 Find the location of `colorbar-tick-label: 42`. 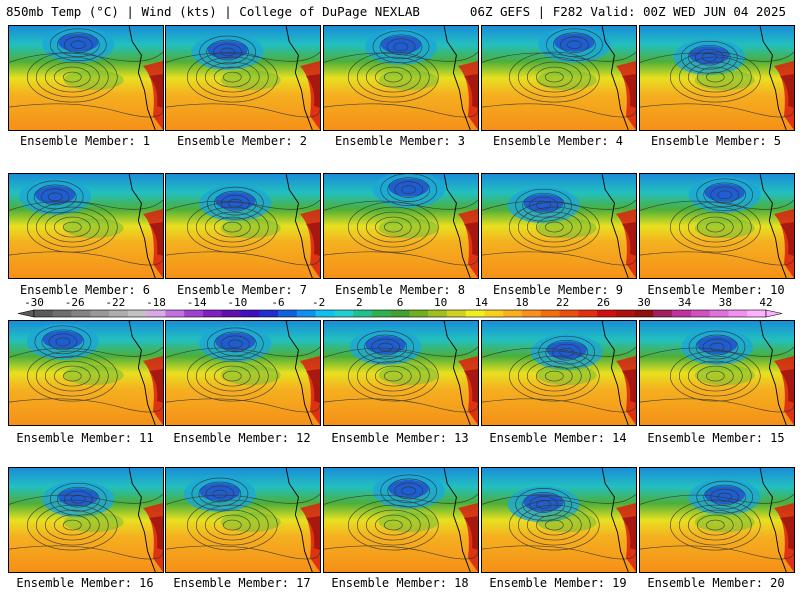

colorbar-tick-label: 42 is located at coordinates (765, 302).